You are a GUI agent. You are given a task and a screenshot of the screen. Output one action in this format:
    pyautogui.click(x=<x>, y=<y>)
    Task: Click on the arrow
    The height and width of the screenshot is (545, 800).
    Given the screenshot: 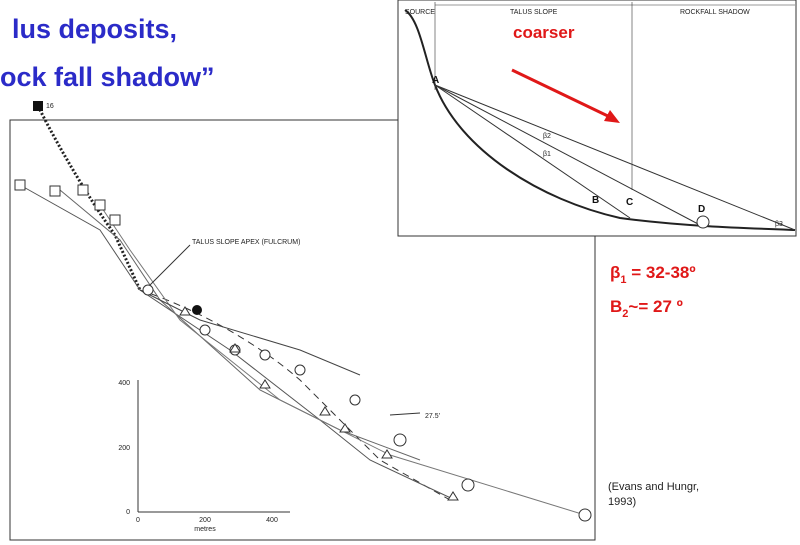 What is the action you would take?
    pyautogui.click(x=562, y=94)
    